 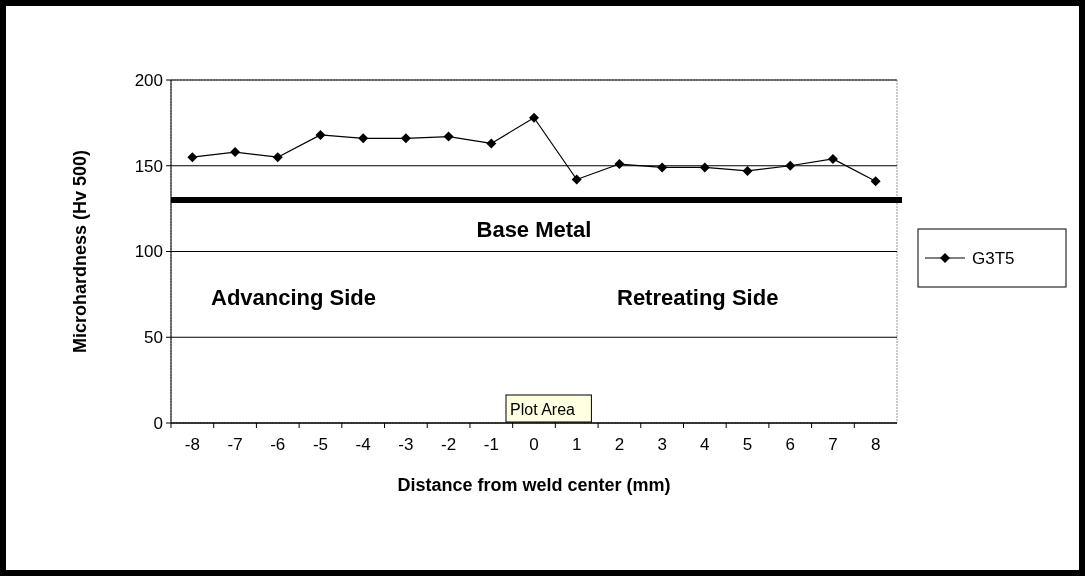 What do you see at coordinates (833, 444) in the screenshot?
I see `x-tick-label: 7` at bounding box center [833, 444].